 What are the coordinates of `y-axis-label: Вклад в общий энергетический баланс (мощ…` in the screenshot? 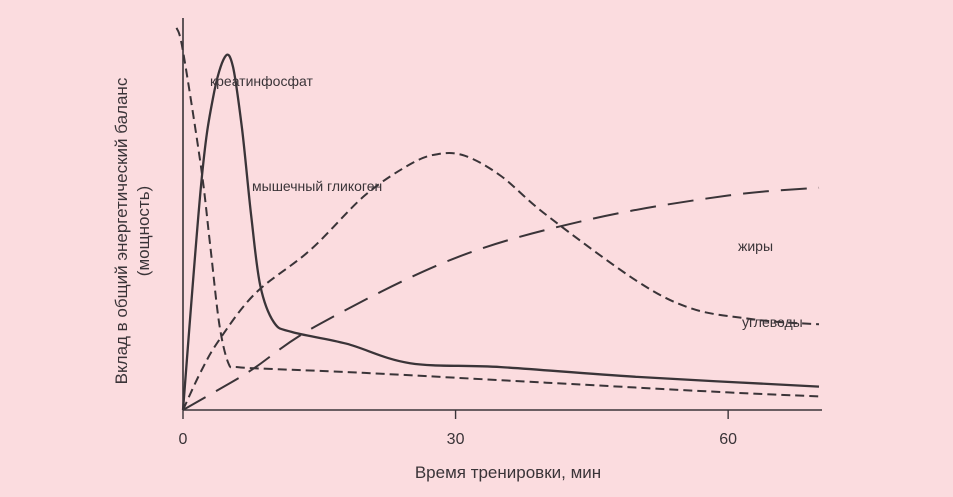 It's located at (132, 230).